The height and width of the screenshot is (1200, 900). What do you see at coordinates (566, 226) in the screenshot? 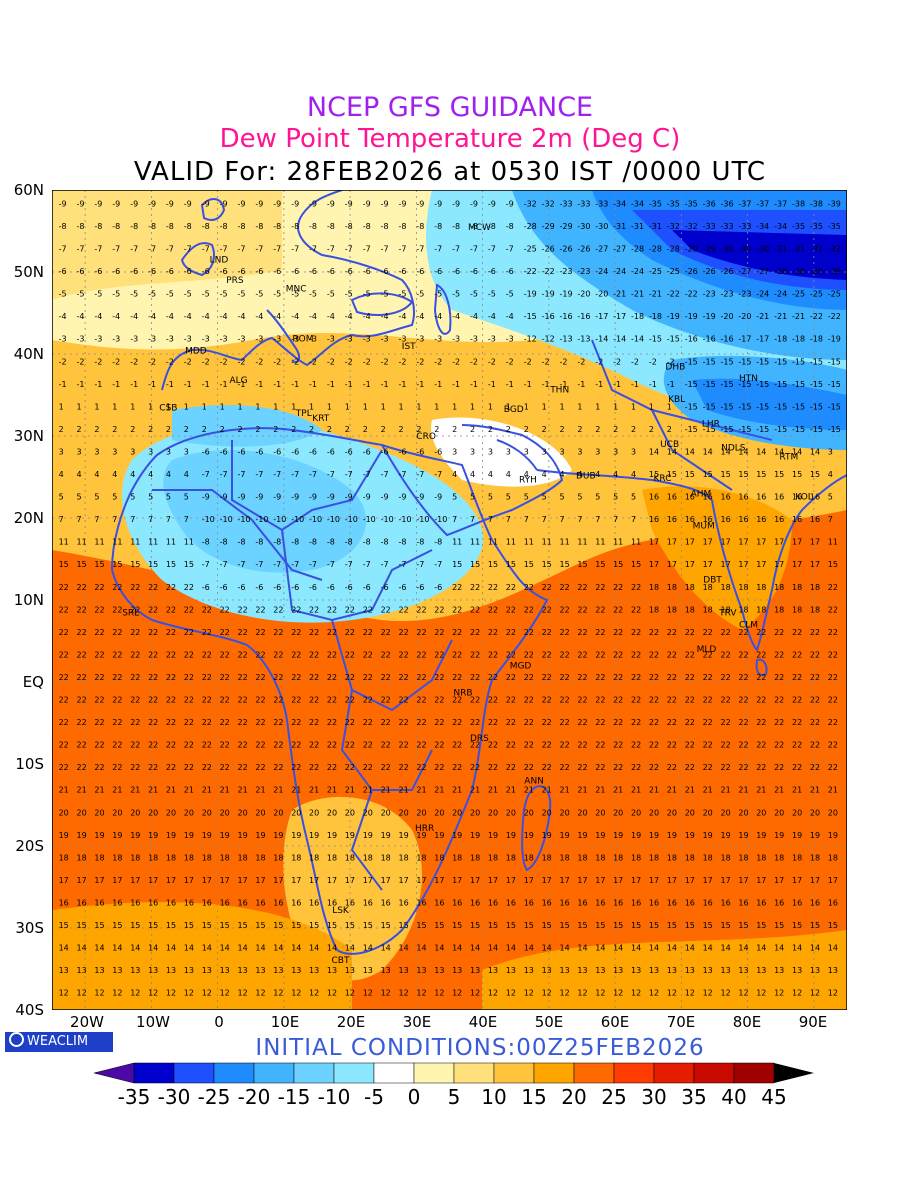
I see `field-value: -29` at bounding box center [566, 226].